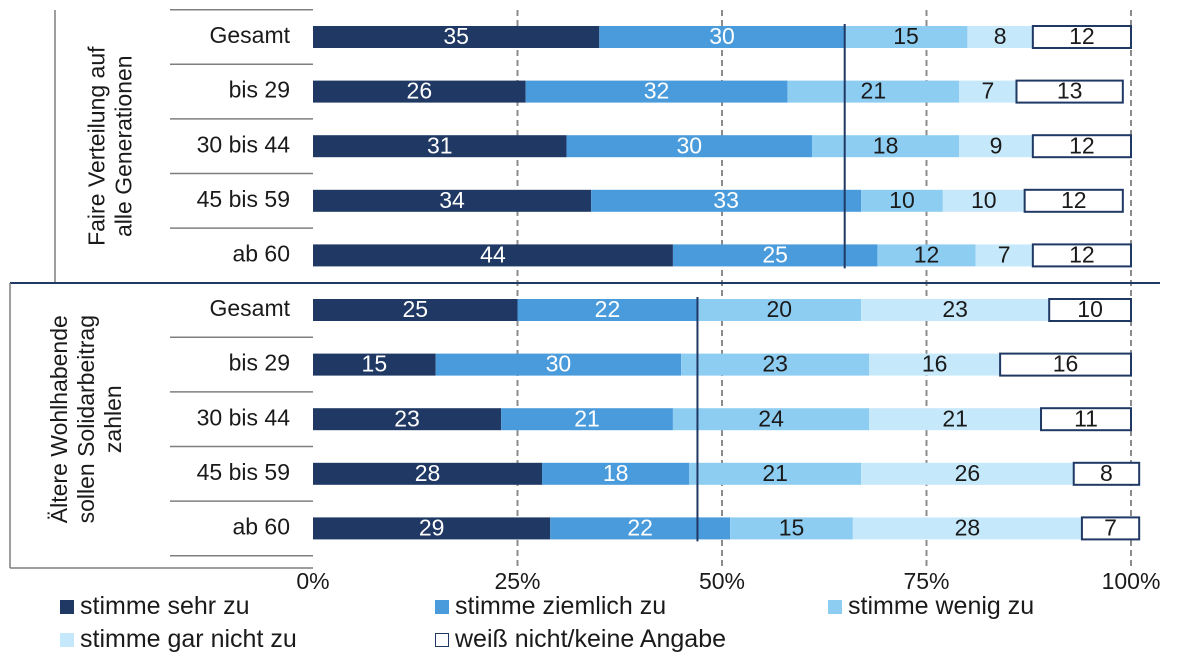 This screenshot has height=659, width=1187. Describe the element at coordinates (1086, 418) in the screenshot. I see `data-label: 11` at that location.